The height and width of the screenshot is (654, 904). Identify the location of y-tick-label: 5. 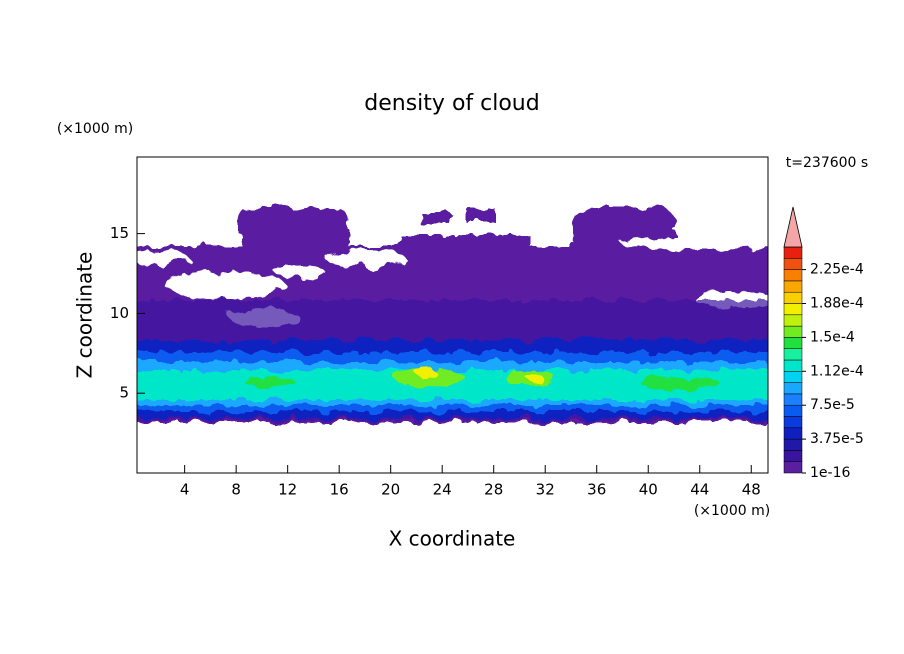
(124, 393).